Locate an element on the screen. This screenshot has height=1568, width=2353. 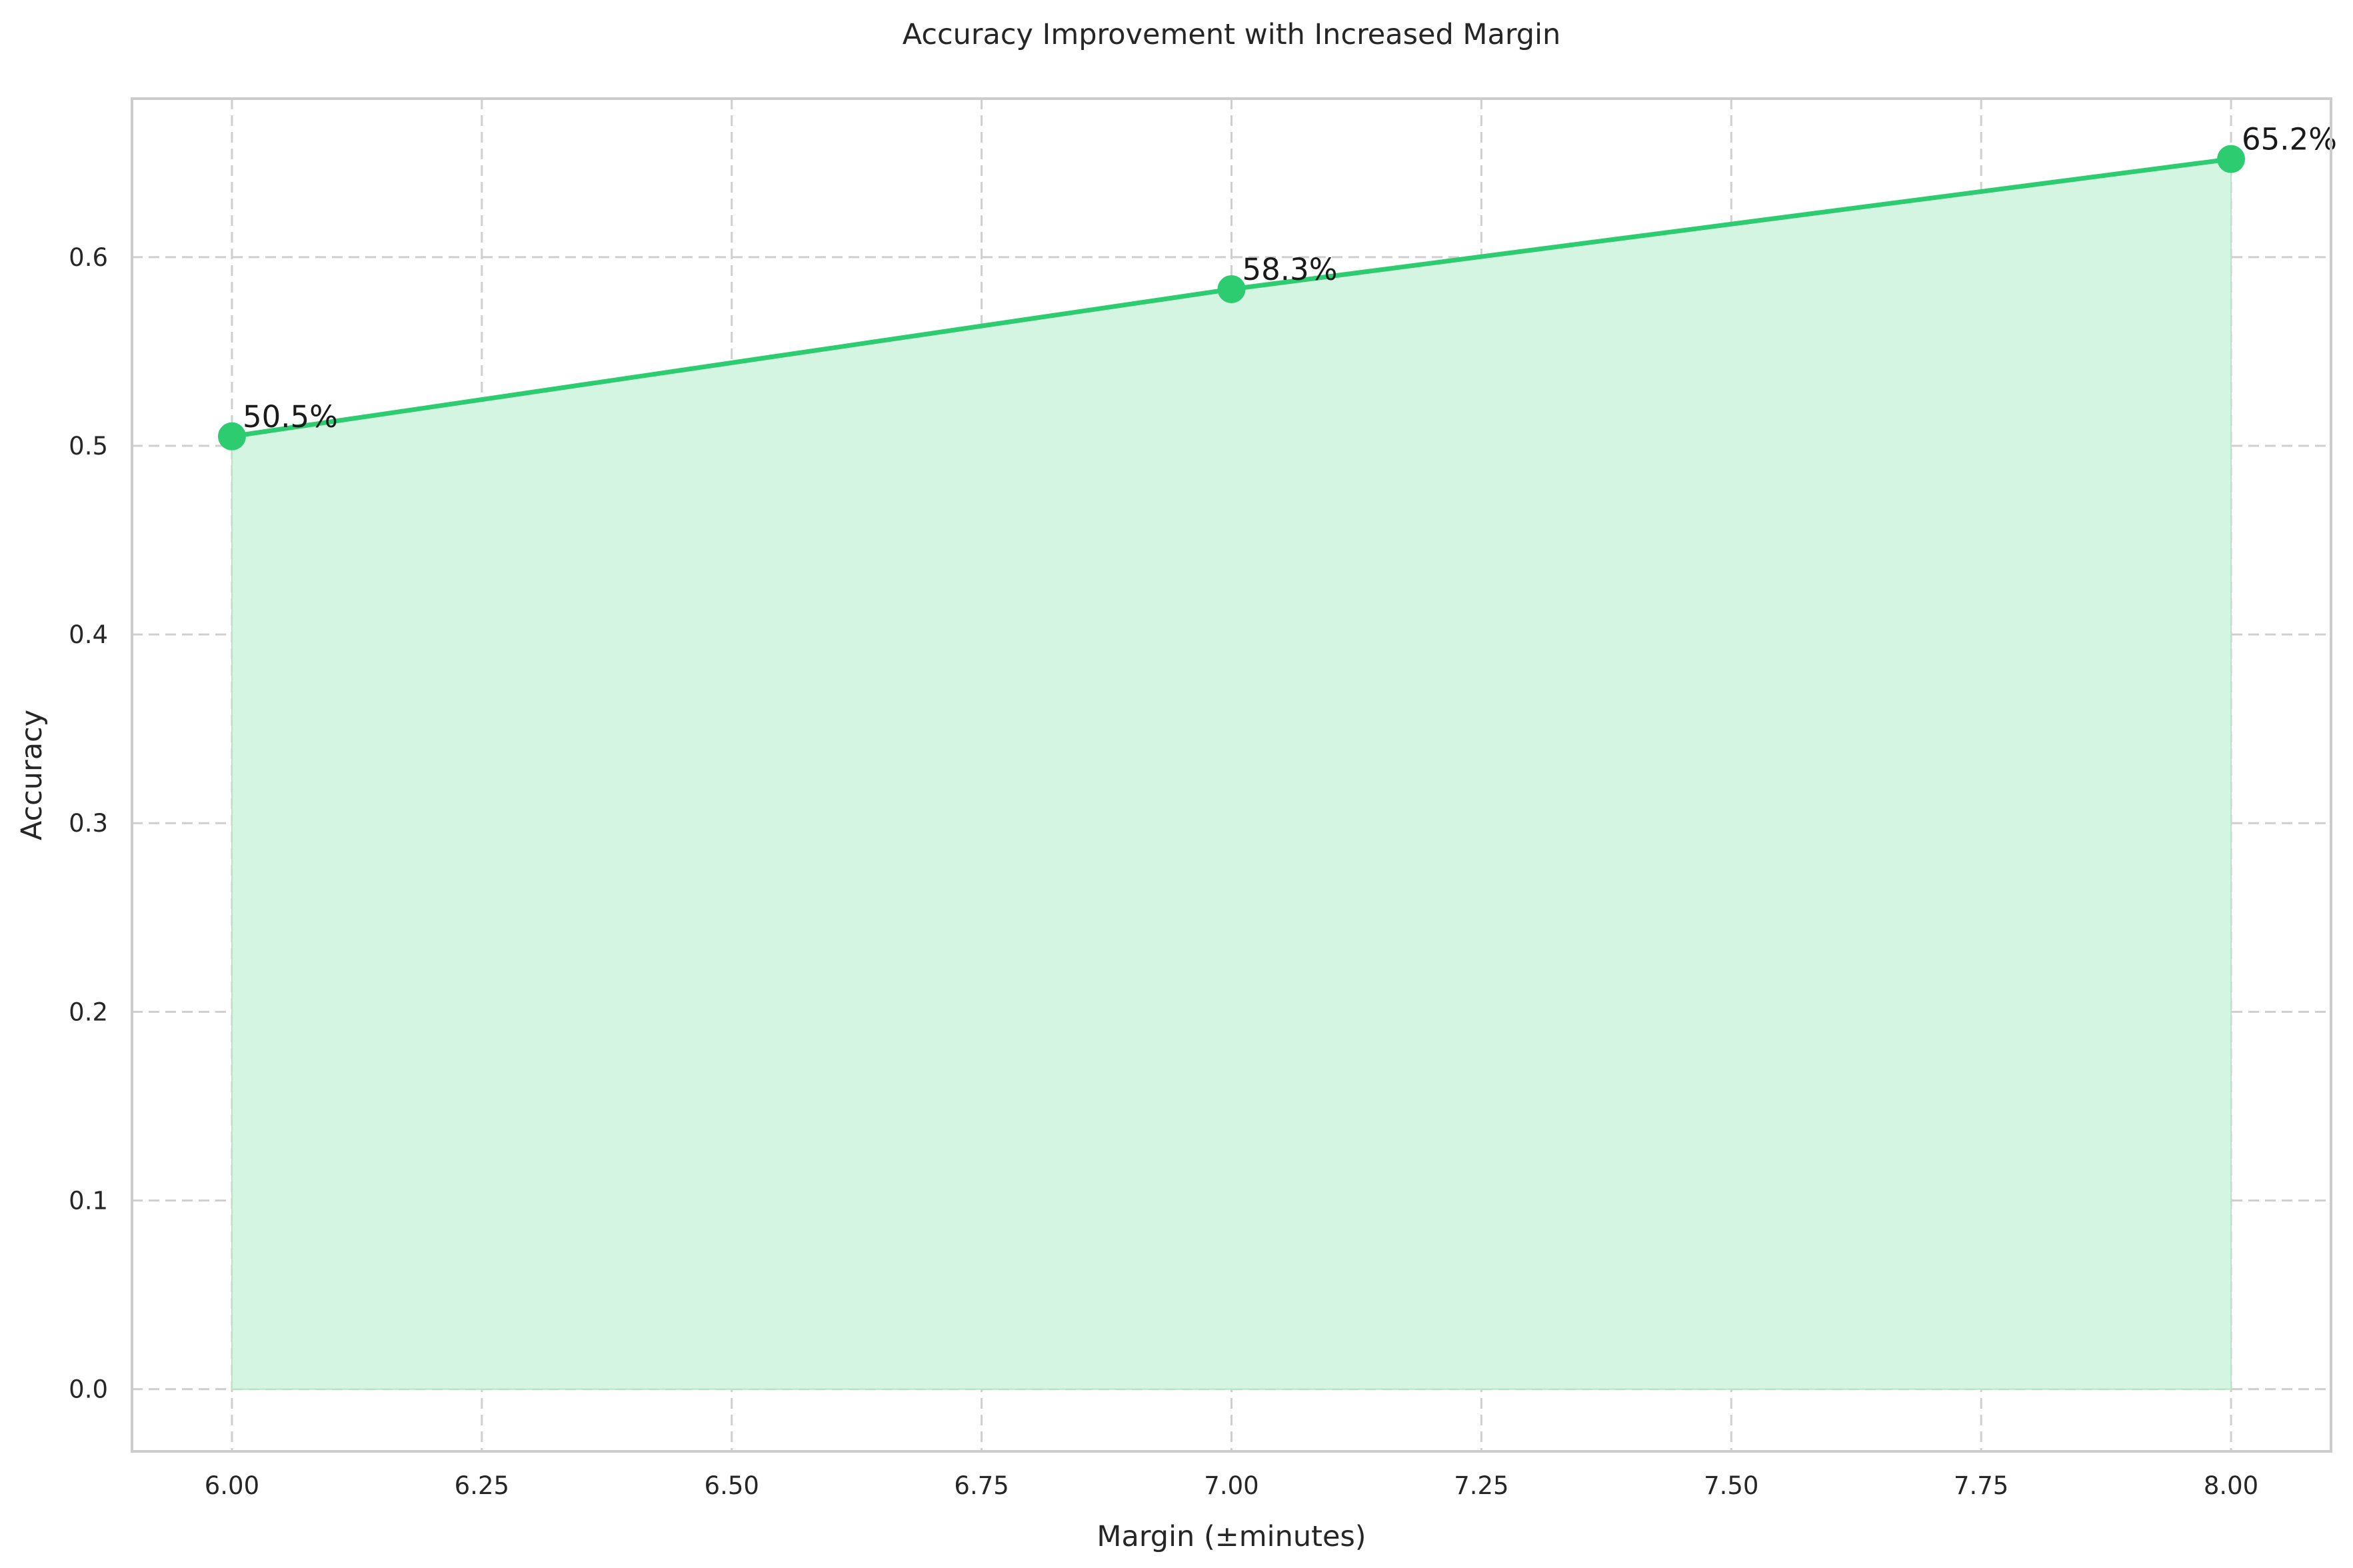
y-axis-ticks: 0.0 0.1 0.2 0.3 0.4 0.5 0.6 is located at coordinates (88, 823).